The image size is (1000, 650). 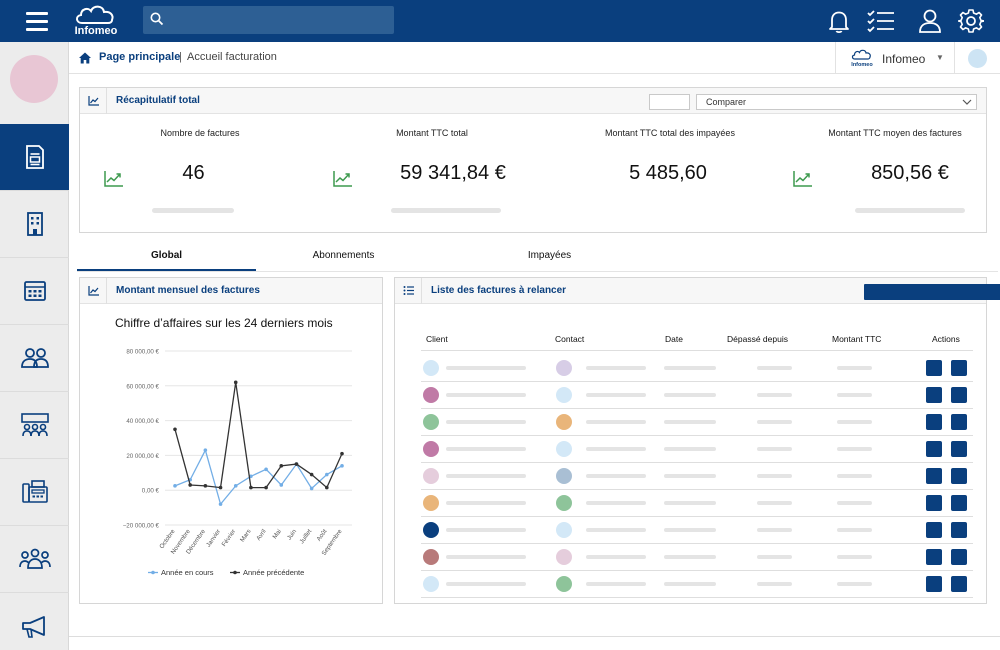 I want to click on search-icon, so click(x=157, y=19).